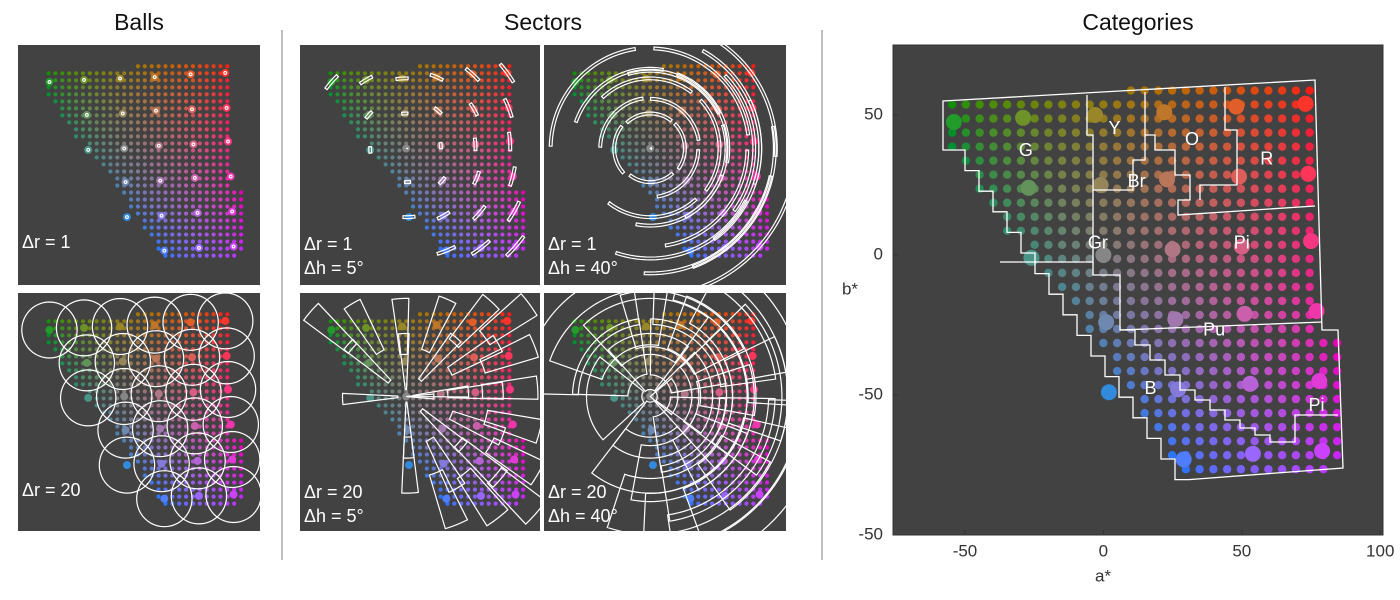 The image size is (1400, 600). I want to click on y-axis-label: b*, so click(850, 288).